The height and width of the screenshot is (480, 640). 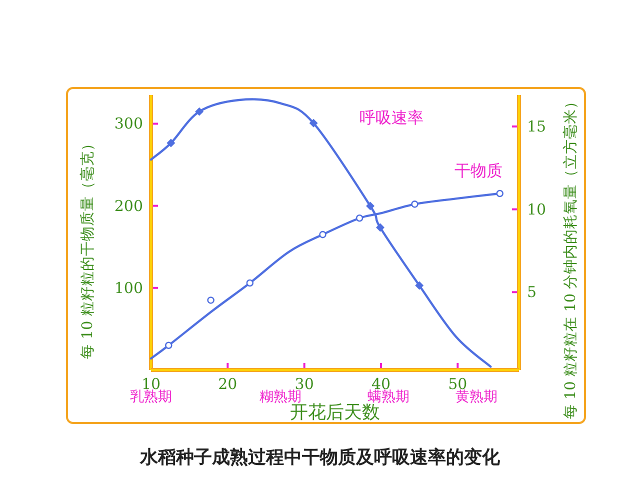 What do you see at coordinates (128, 205) in the screenshot?
I see `y-tick-label: 200` at bounding box center [128, 205].